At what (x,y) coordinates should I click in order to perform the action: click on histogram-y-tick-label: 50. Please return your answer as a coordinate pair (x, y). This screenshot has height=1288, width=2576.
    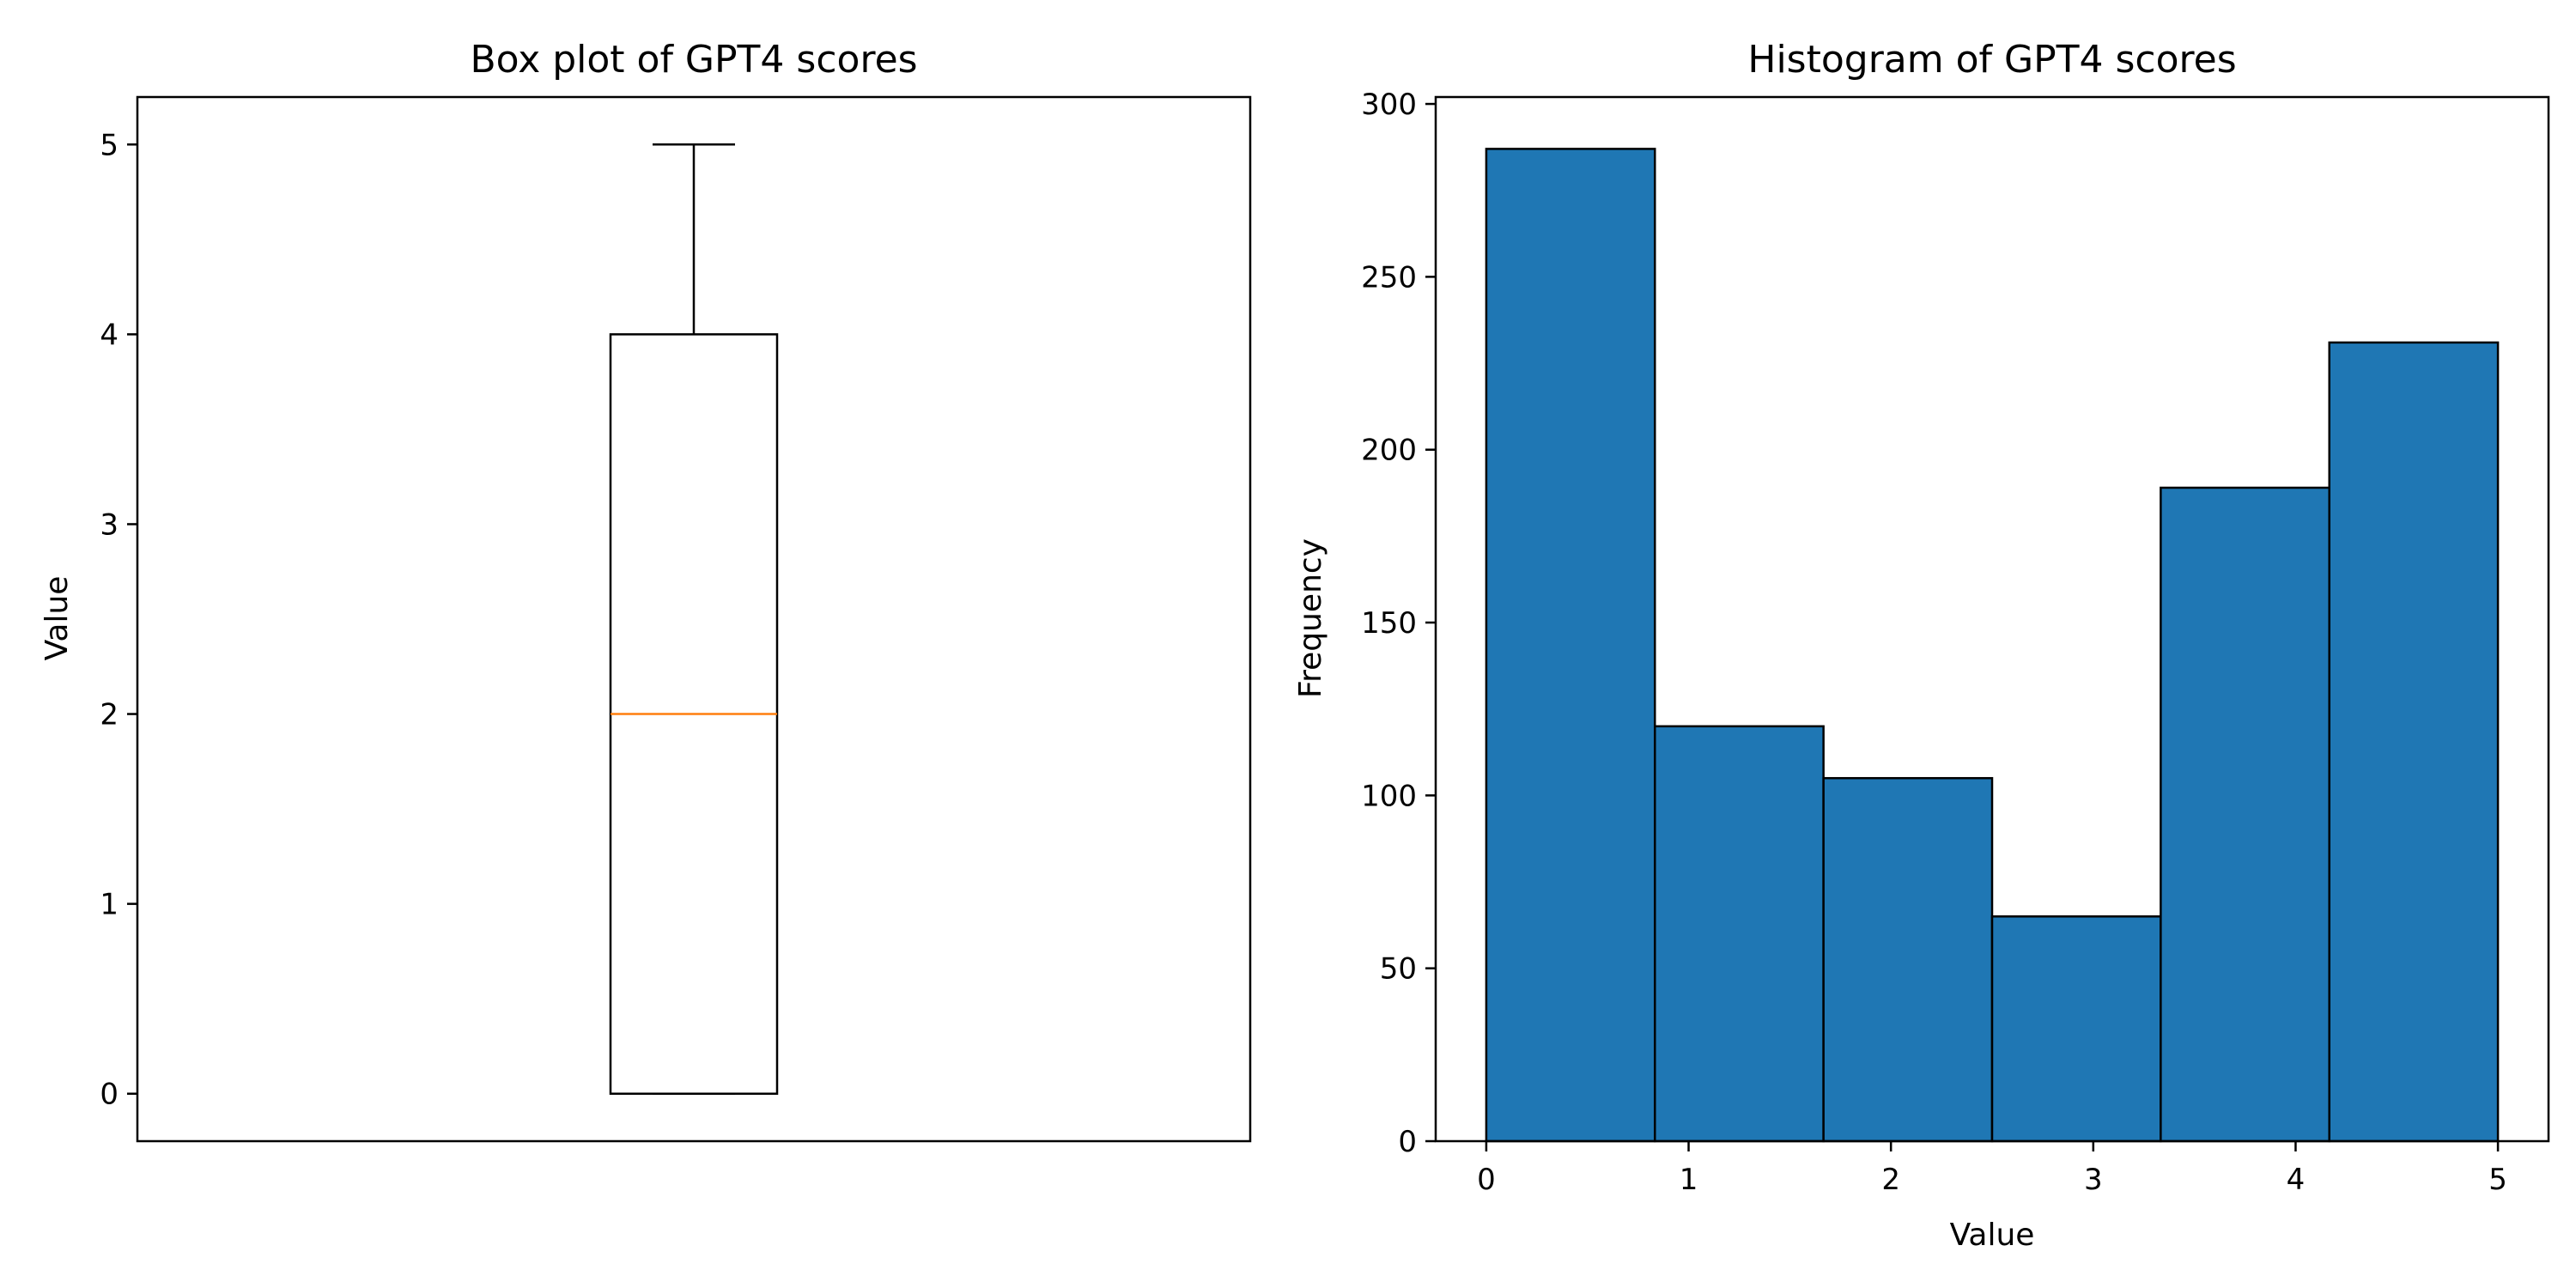
    Looking at the image, I should click on (1398, 969).